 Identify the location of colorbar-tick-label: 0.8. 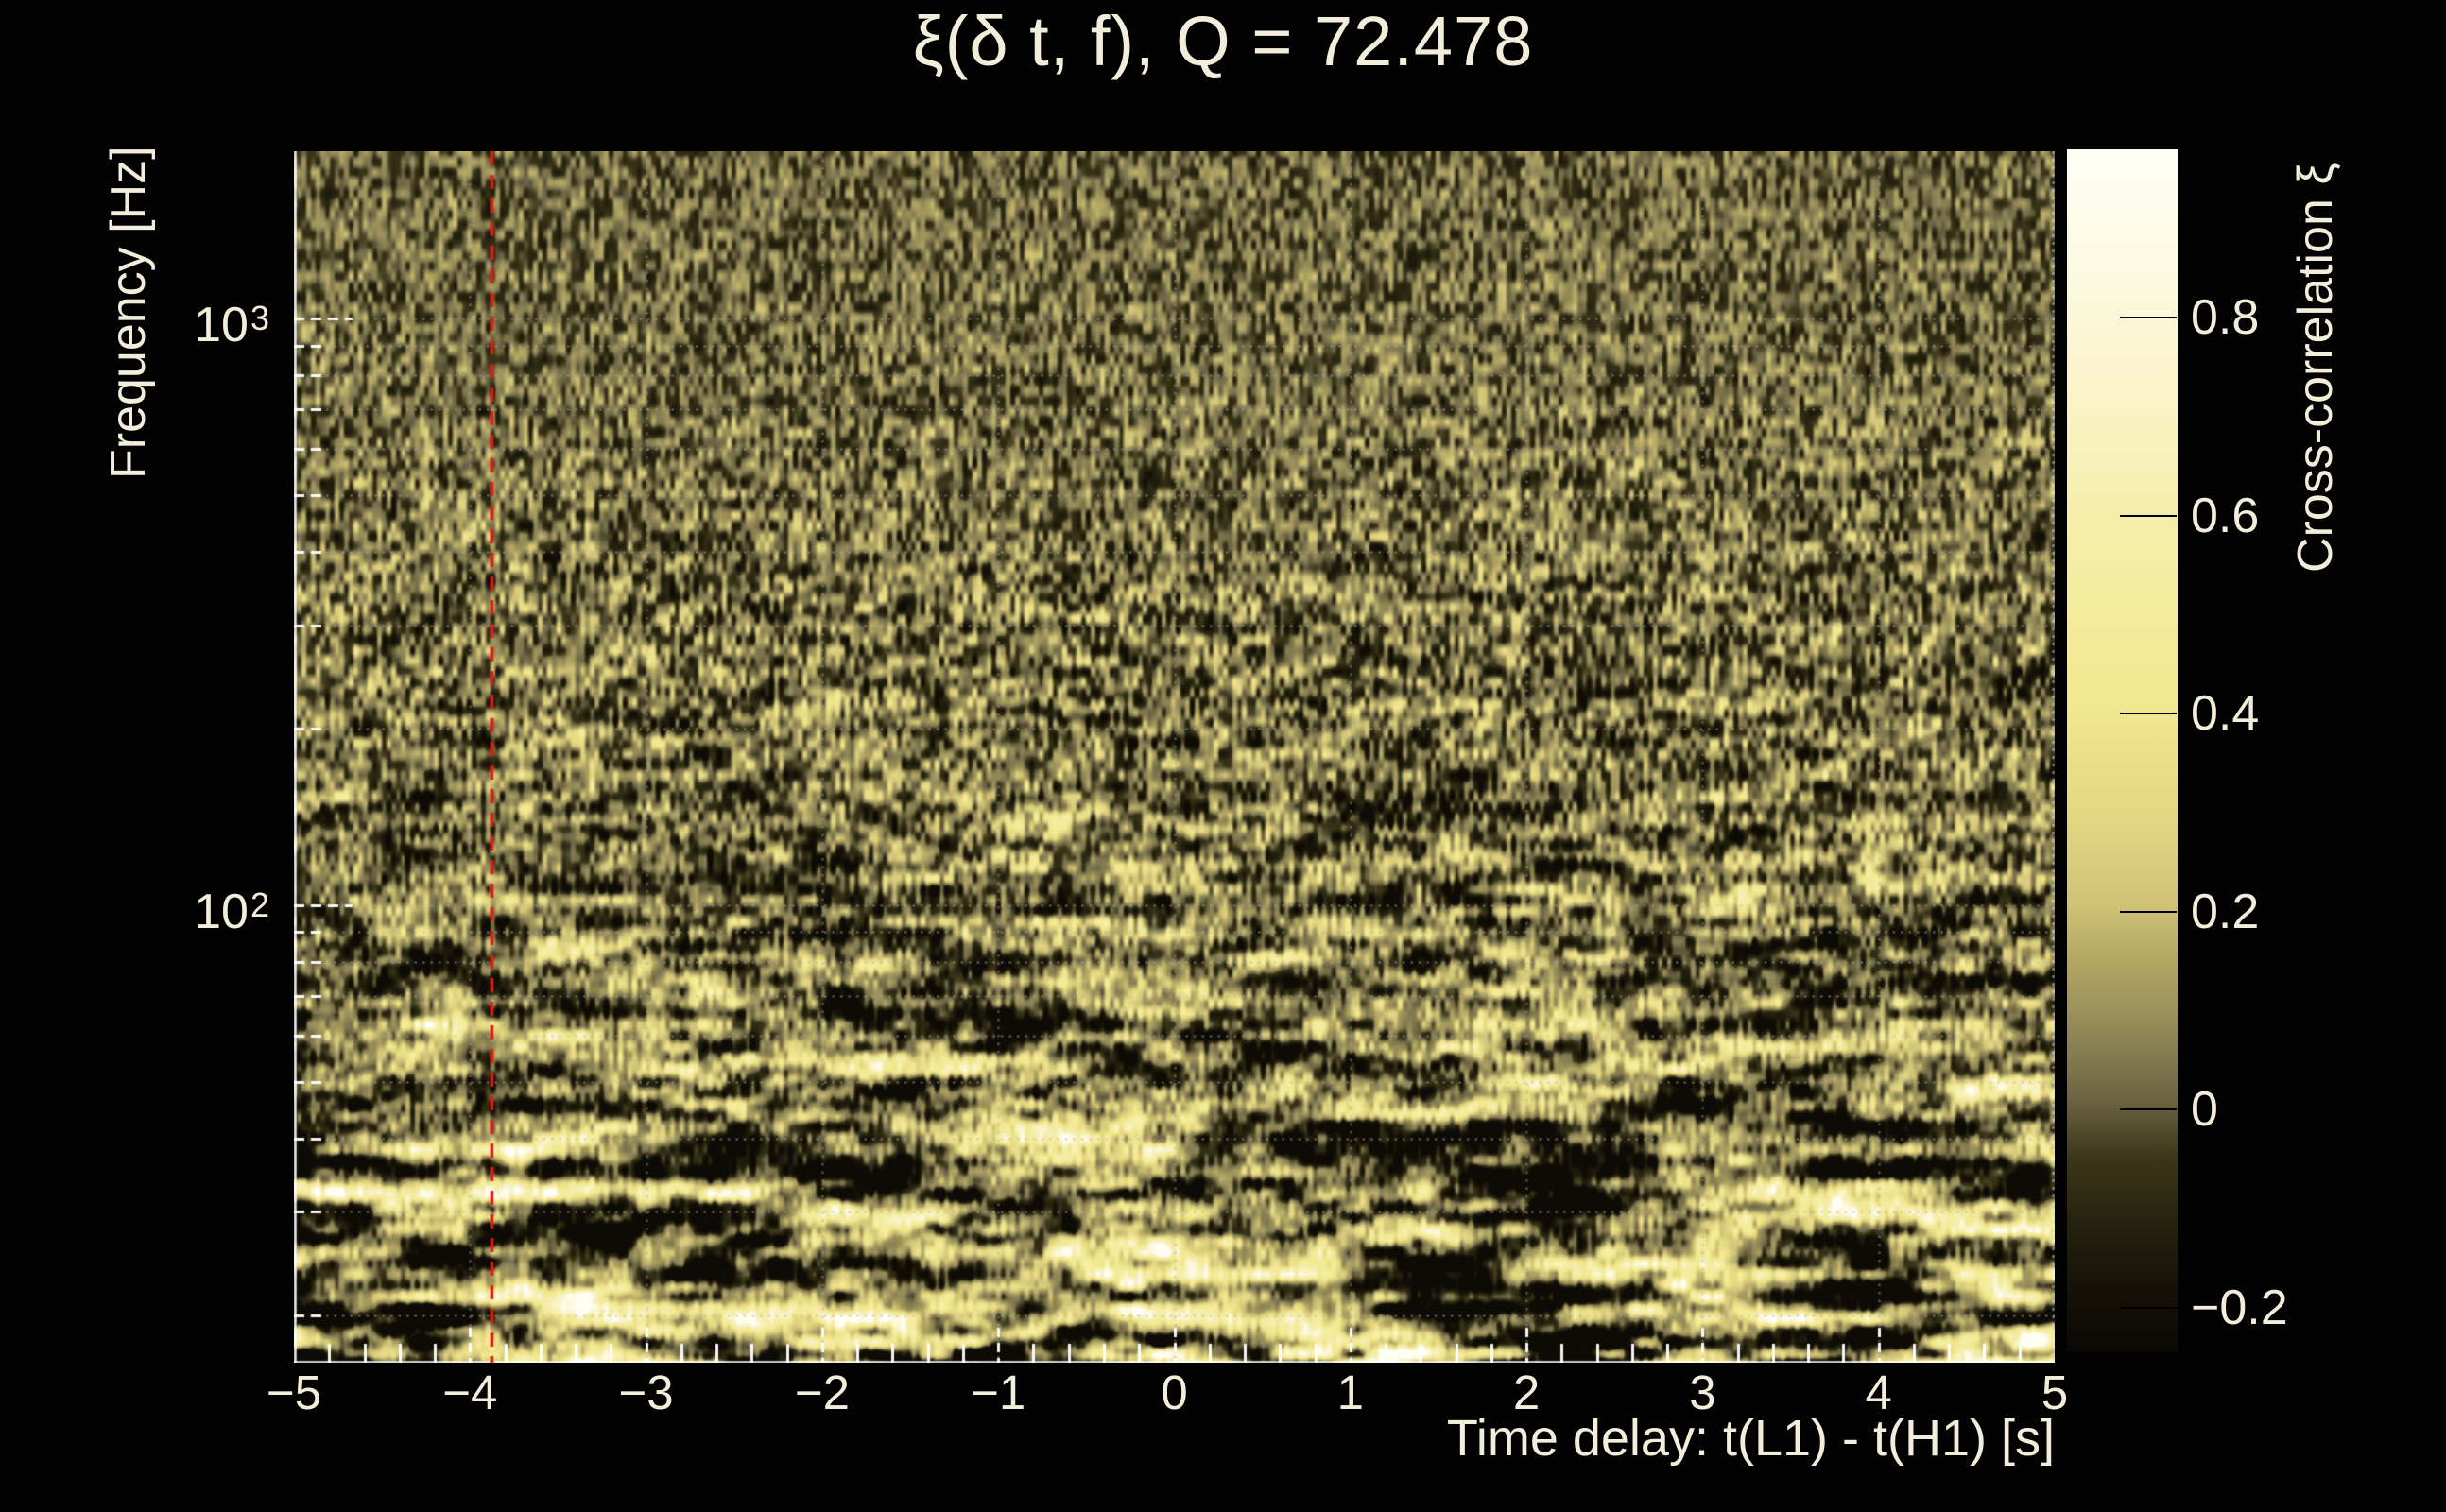
(2225, 318).